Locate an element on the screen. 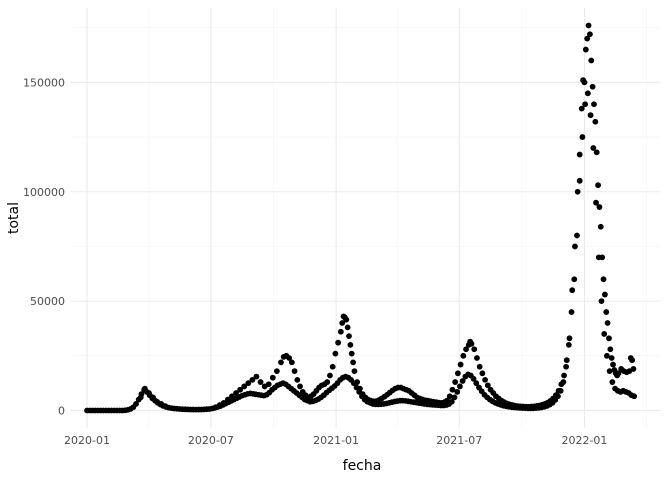 This screenshot has height=480, width=672. y-axis-title: total is located at coordinates (14, 218).